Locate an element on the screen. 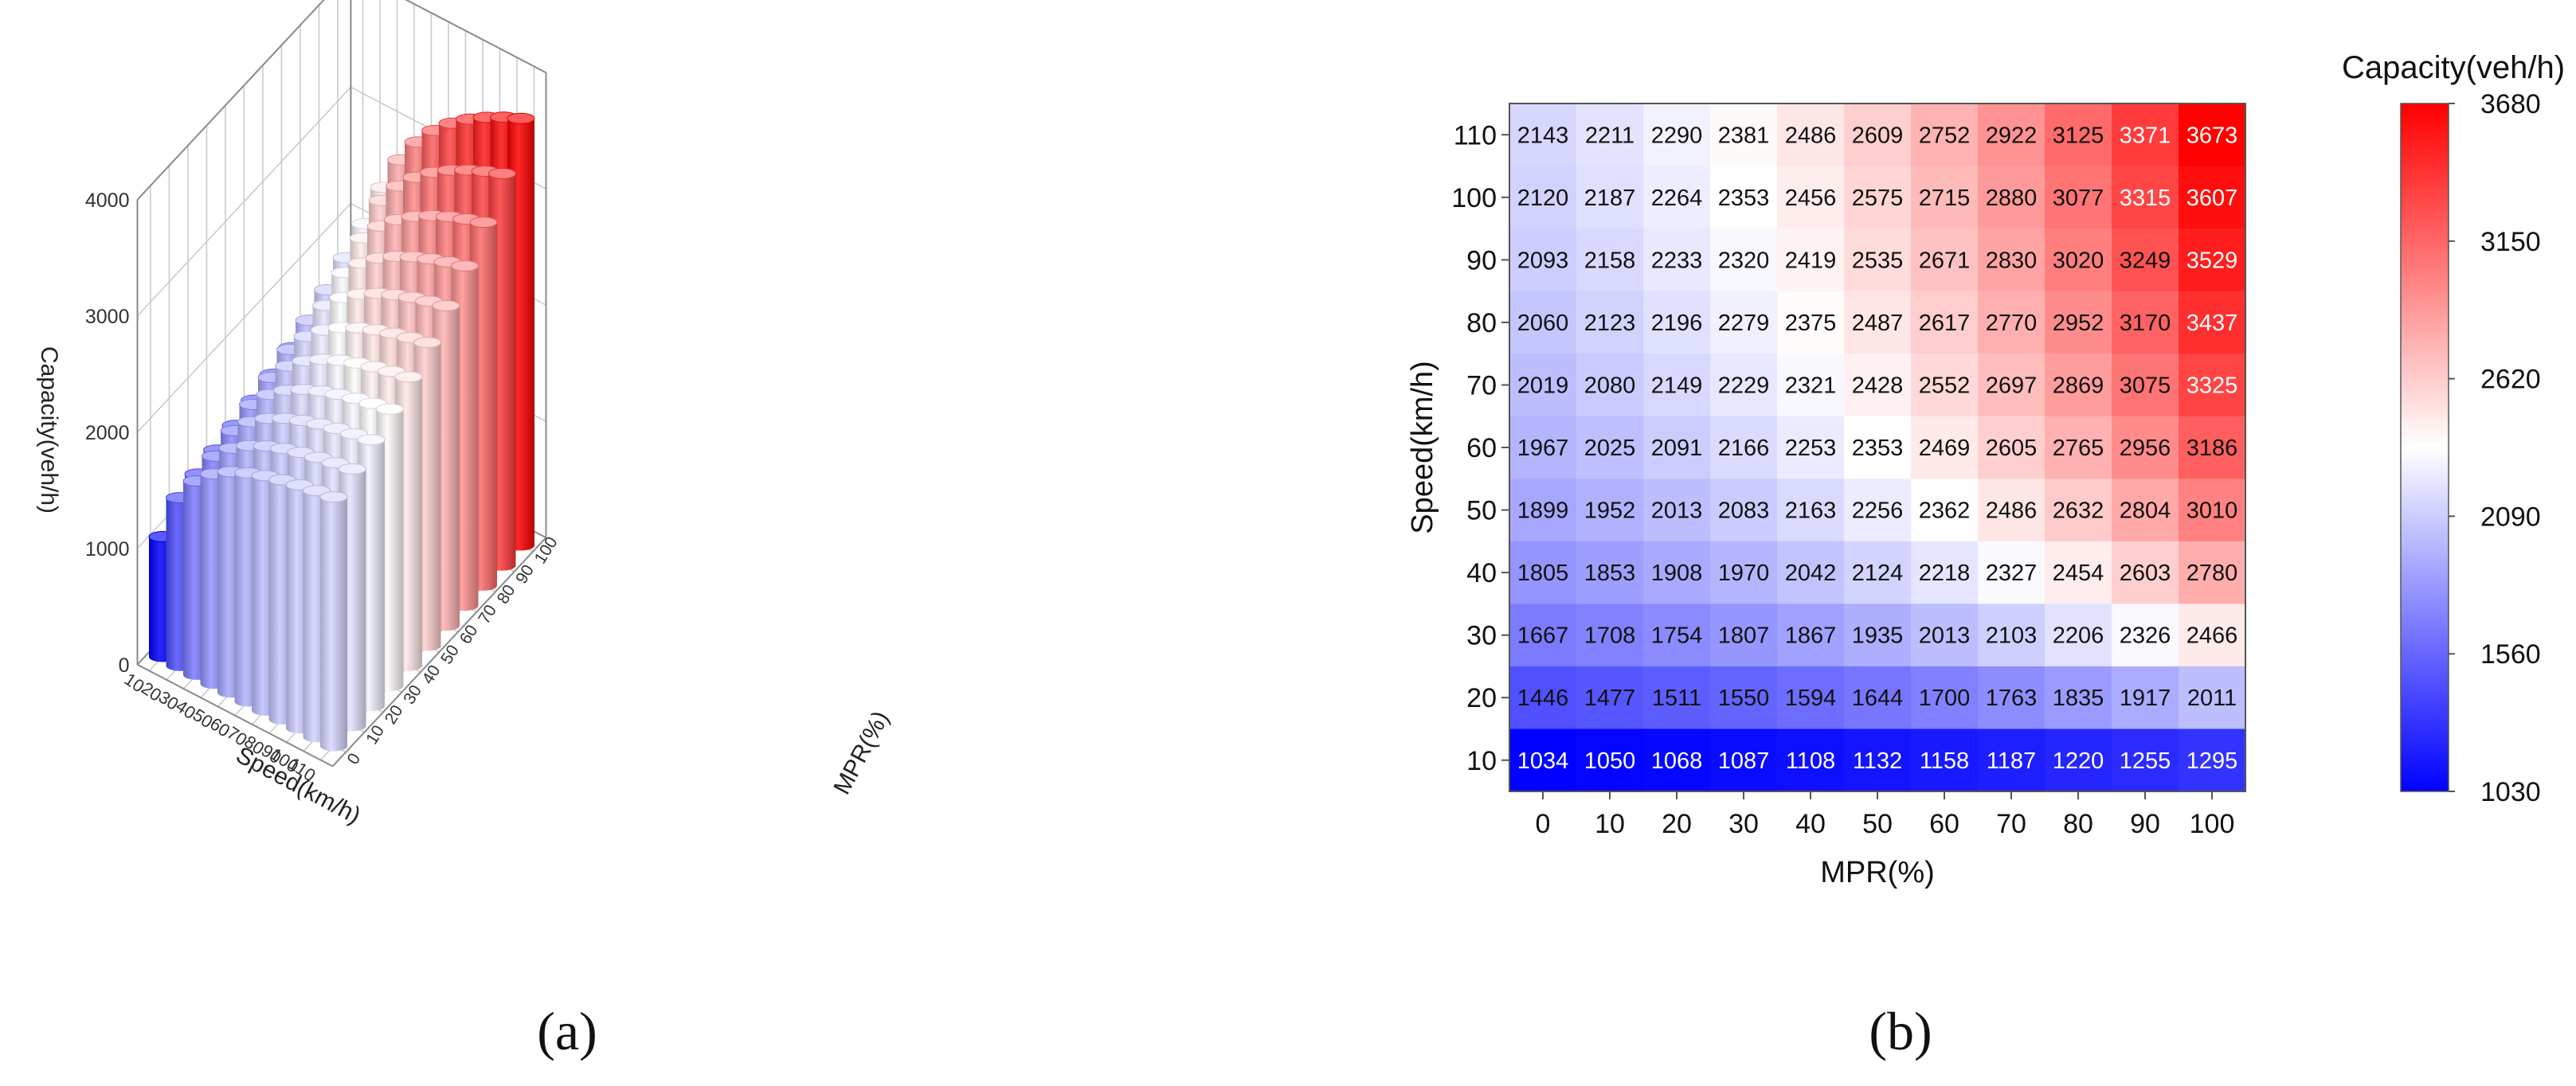 Image resolution: width=2576 pixels, height=1086 pixels. heatmap-cell-label: 1220 is located at coordinates (2078, 761).